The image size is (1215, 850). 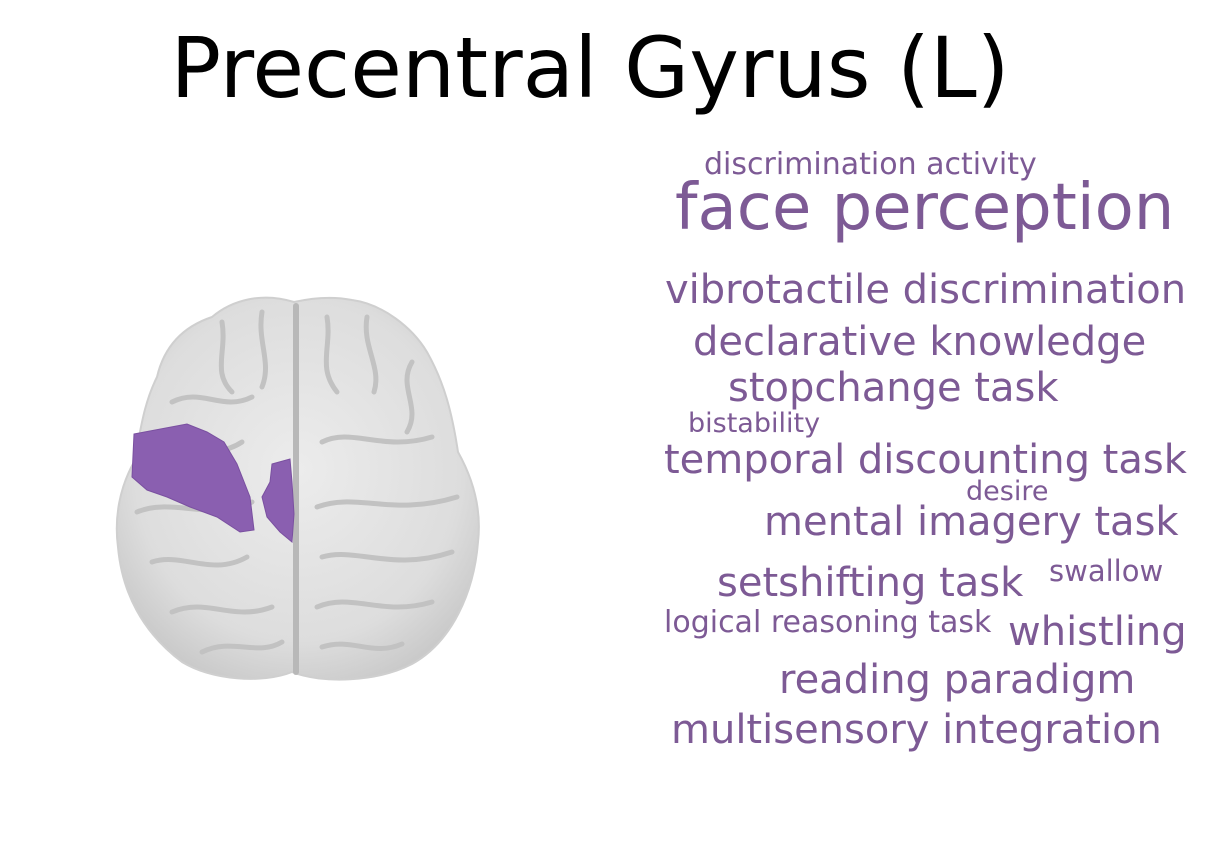 What do you see at coordinates (870, 583) in the screenshot?
I see `word-cloud-term: setshifting task` at bounding box center [870, 583].